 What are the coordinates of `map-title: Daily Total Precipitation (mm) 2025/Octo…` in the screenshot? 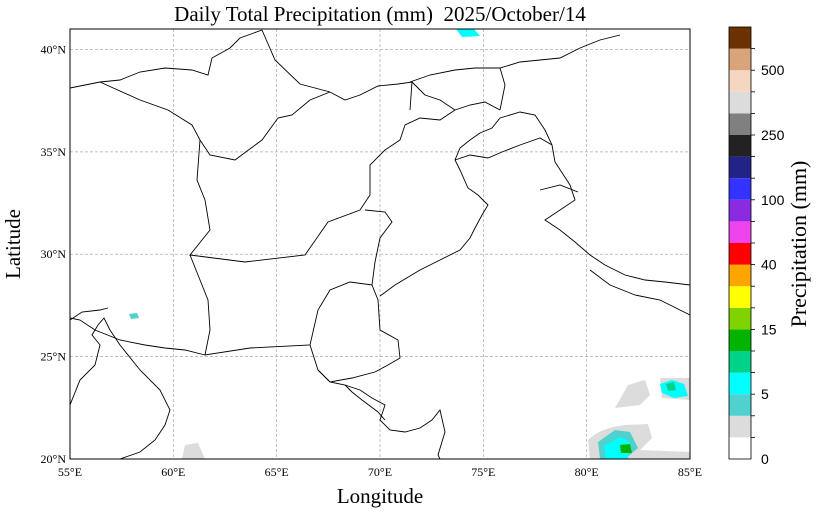 It's located at (380, 14).